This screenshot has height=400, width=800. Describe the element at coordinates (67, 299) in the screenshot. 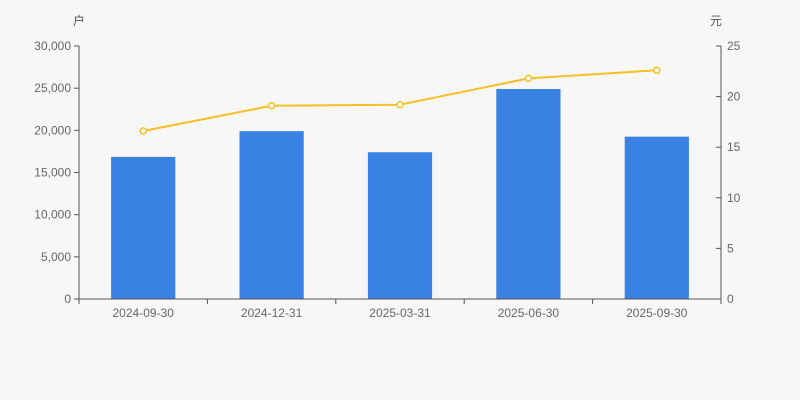

I see `left-axis-tick-label: 0` at that location.